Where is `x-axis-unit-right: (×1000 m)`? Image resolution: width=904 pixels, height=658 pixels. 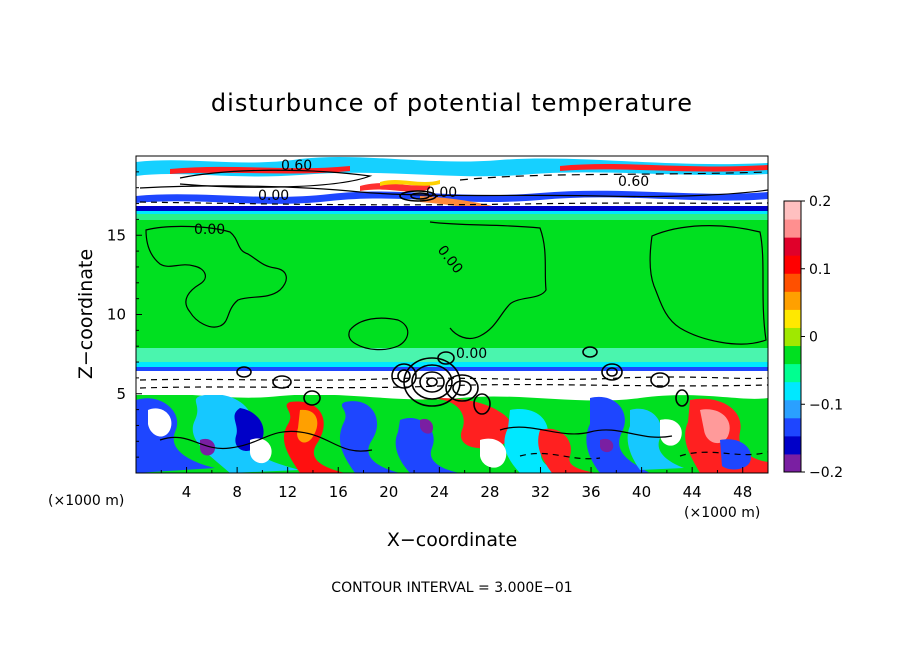
x-axis-unit-right: (×1000 m) is located at coordinates (722, 513).